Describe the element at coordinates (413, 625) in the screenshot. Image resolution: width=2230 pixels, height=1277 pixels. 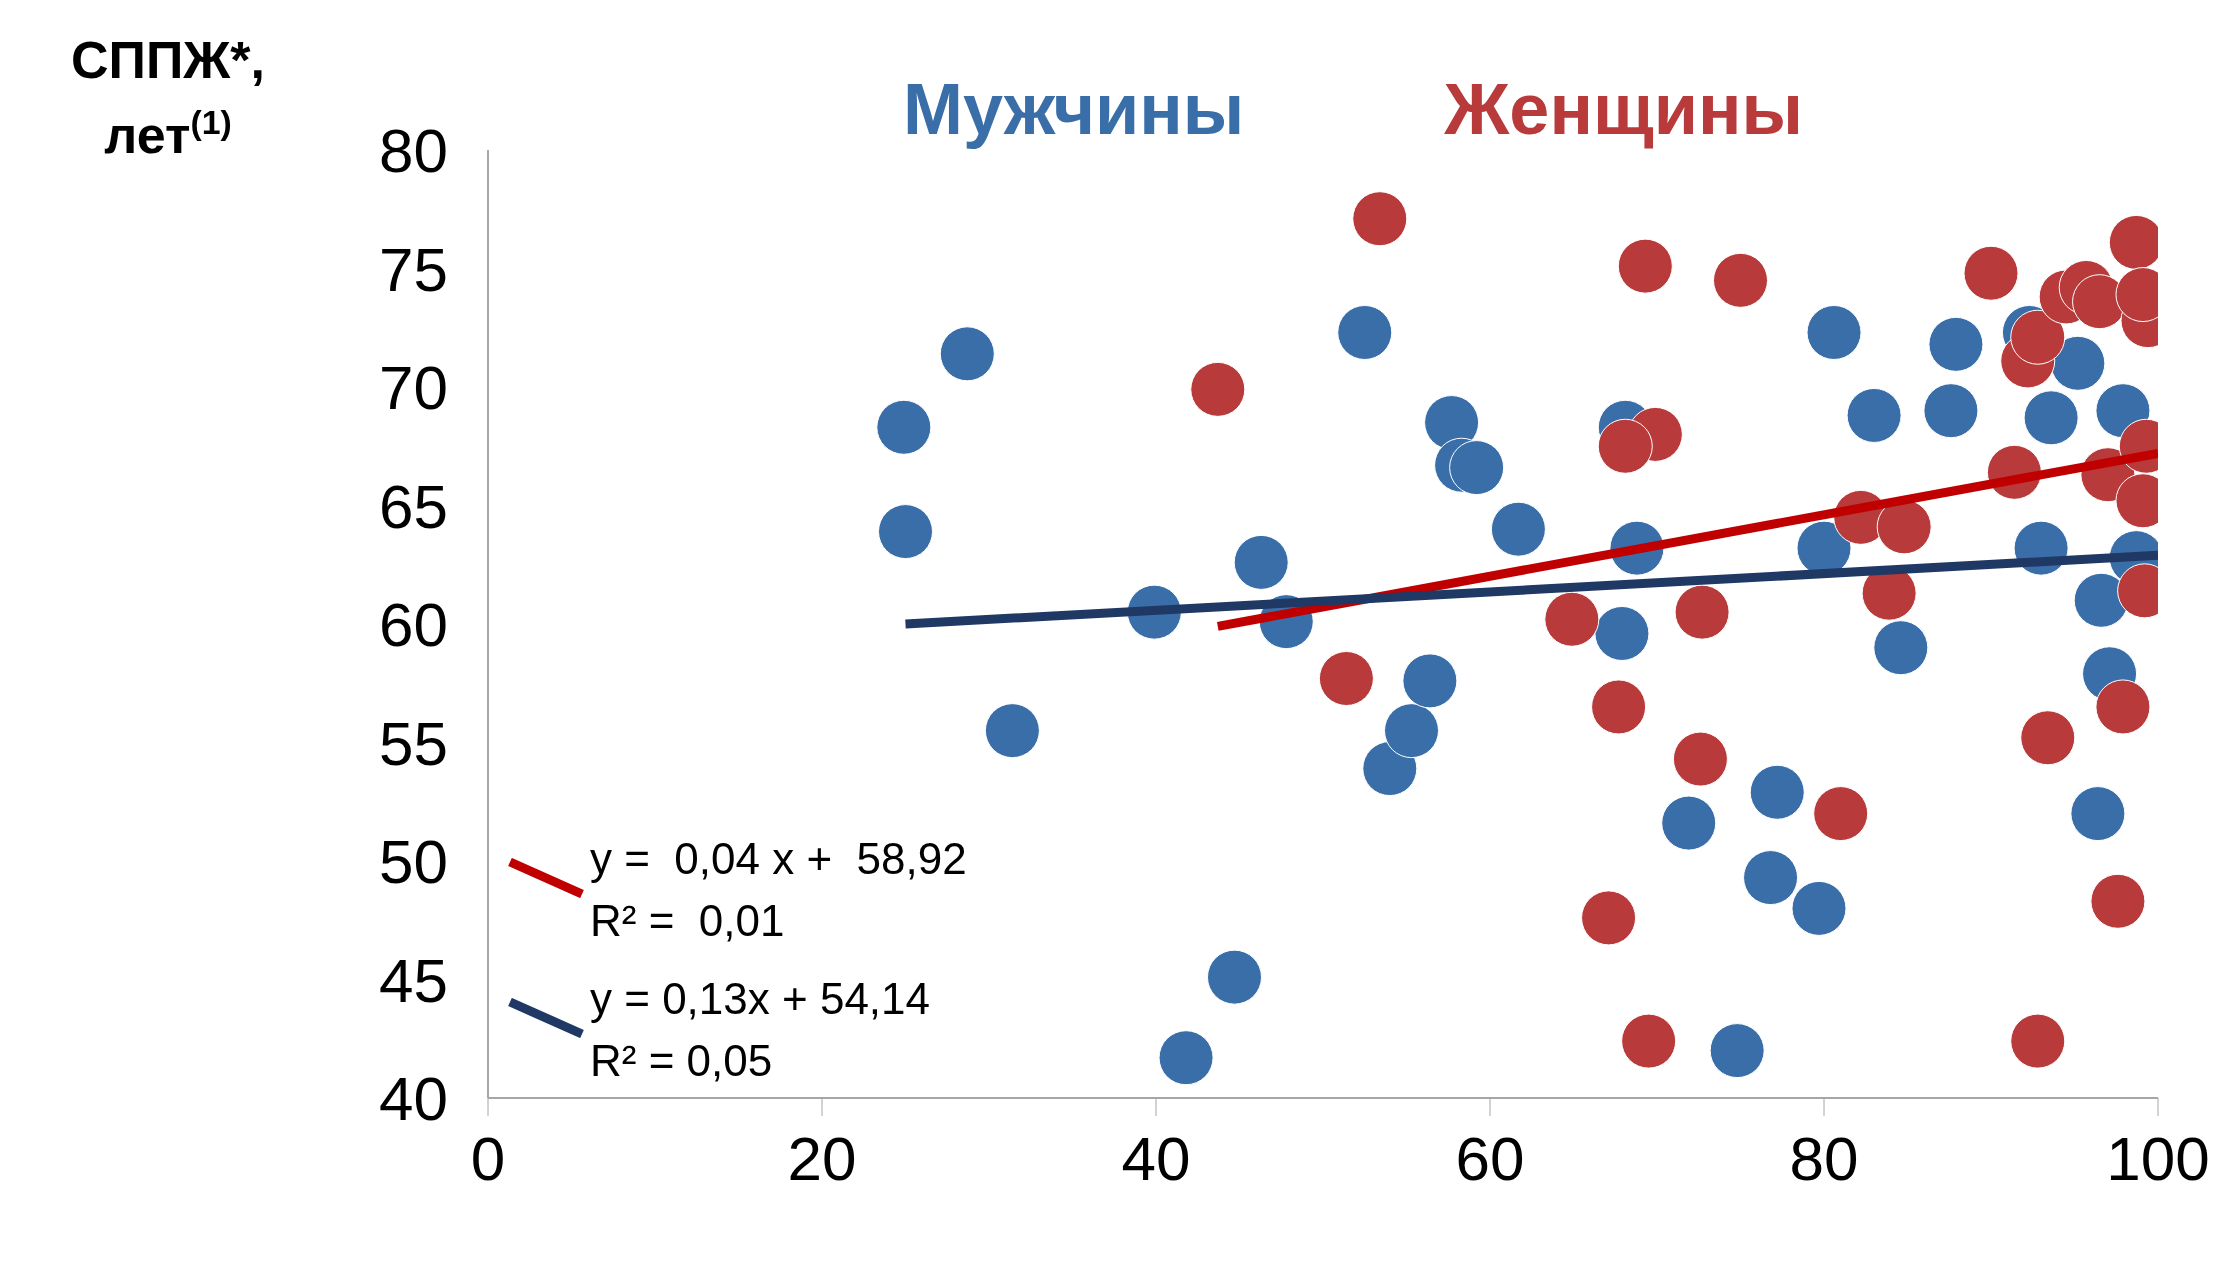
I see `y-tick-label: 60` at that location.